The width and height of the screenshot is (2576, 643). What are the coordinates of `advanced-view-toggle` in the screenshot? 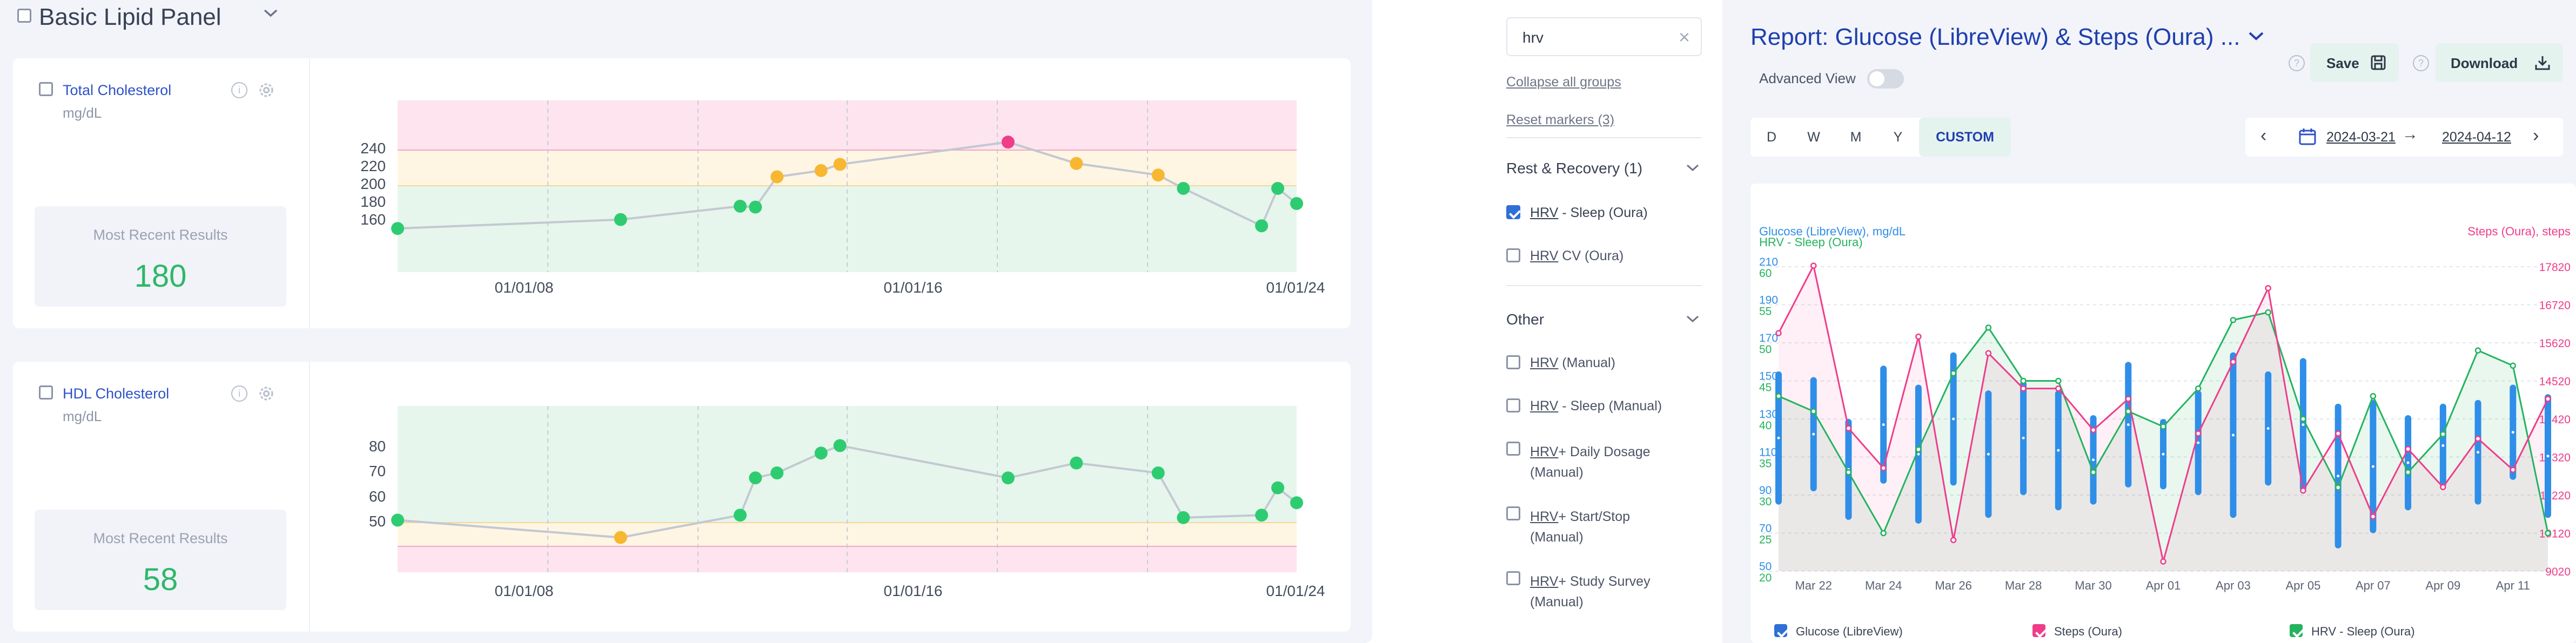 It's located at (1885, 79).